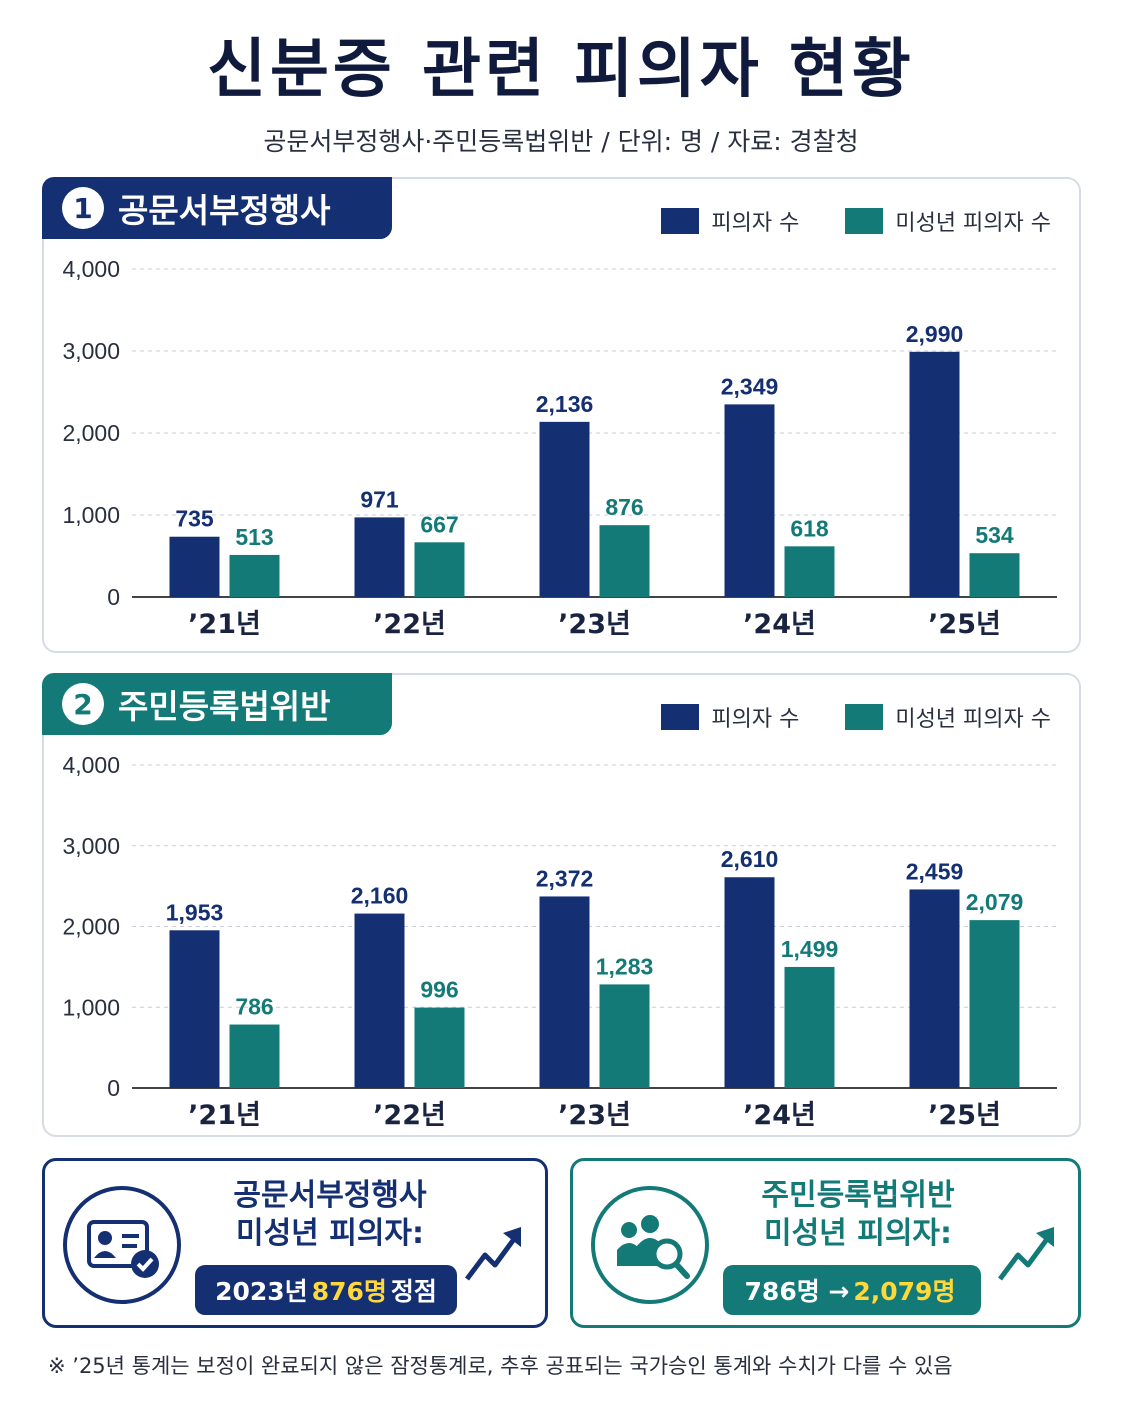 This screenshot has width=1122, height=1402. Describe the element at coordinates (379, 499) in the screenshot. I see `data-label: 971` at that location.